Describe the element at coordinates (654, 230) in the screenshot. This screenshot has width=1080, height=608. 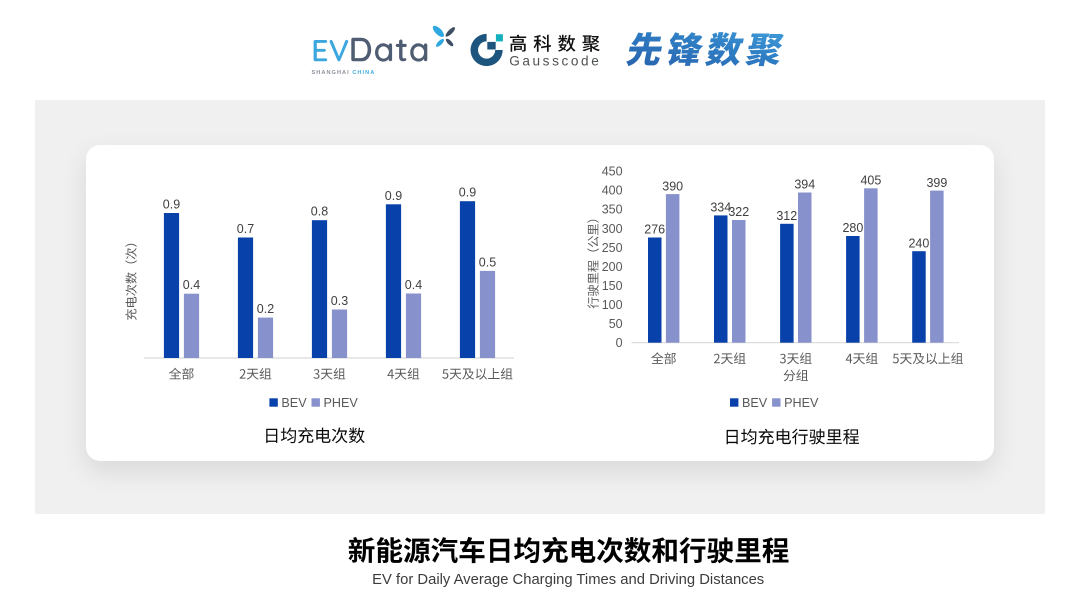
I see `svg-text: 276` at that location.